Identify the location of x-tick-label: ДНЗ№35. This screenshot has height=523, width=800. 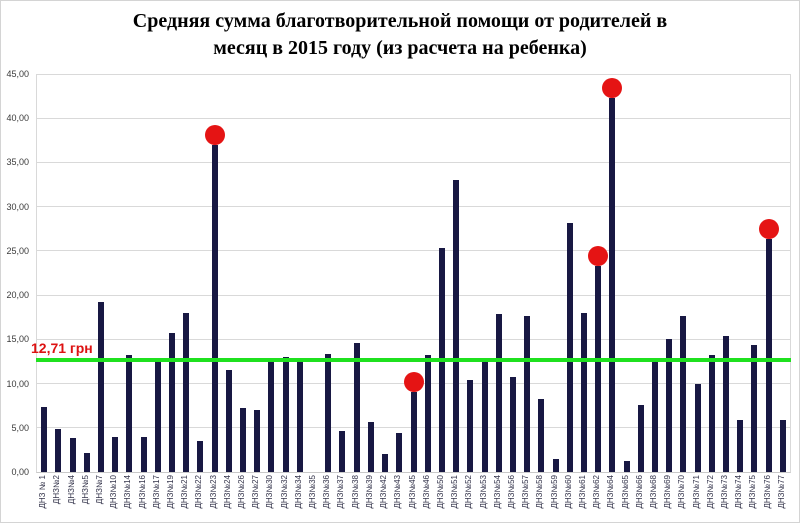
(313, 492).